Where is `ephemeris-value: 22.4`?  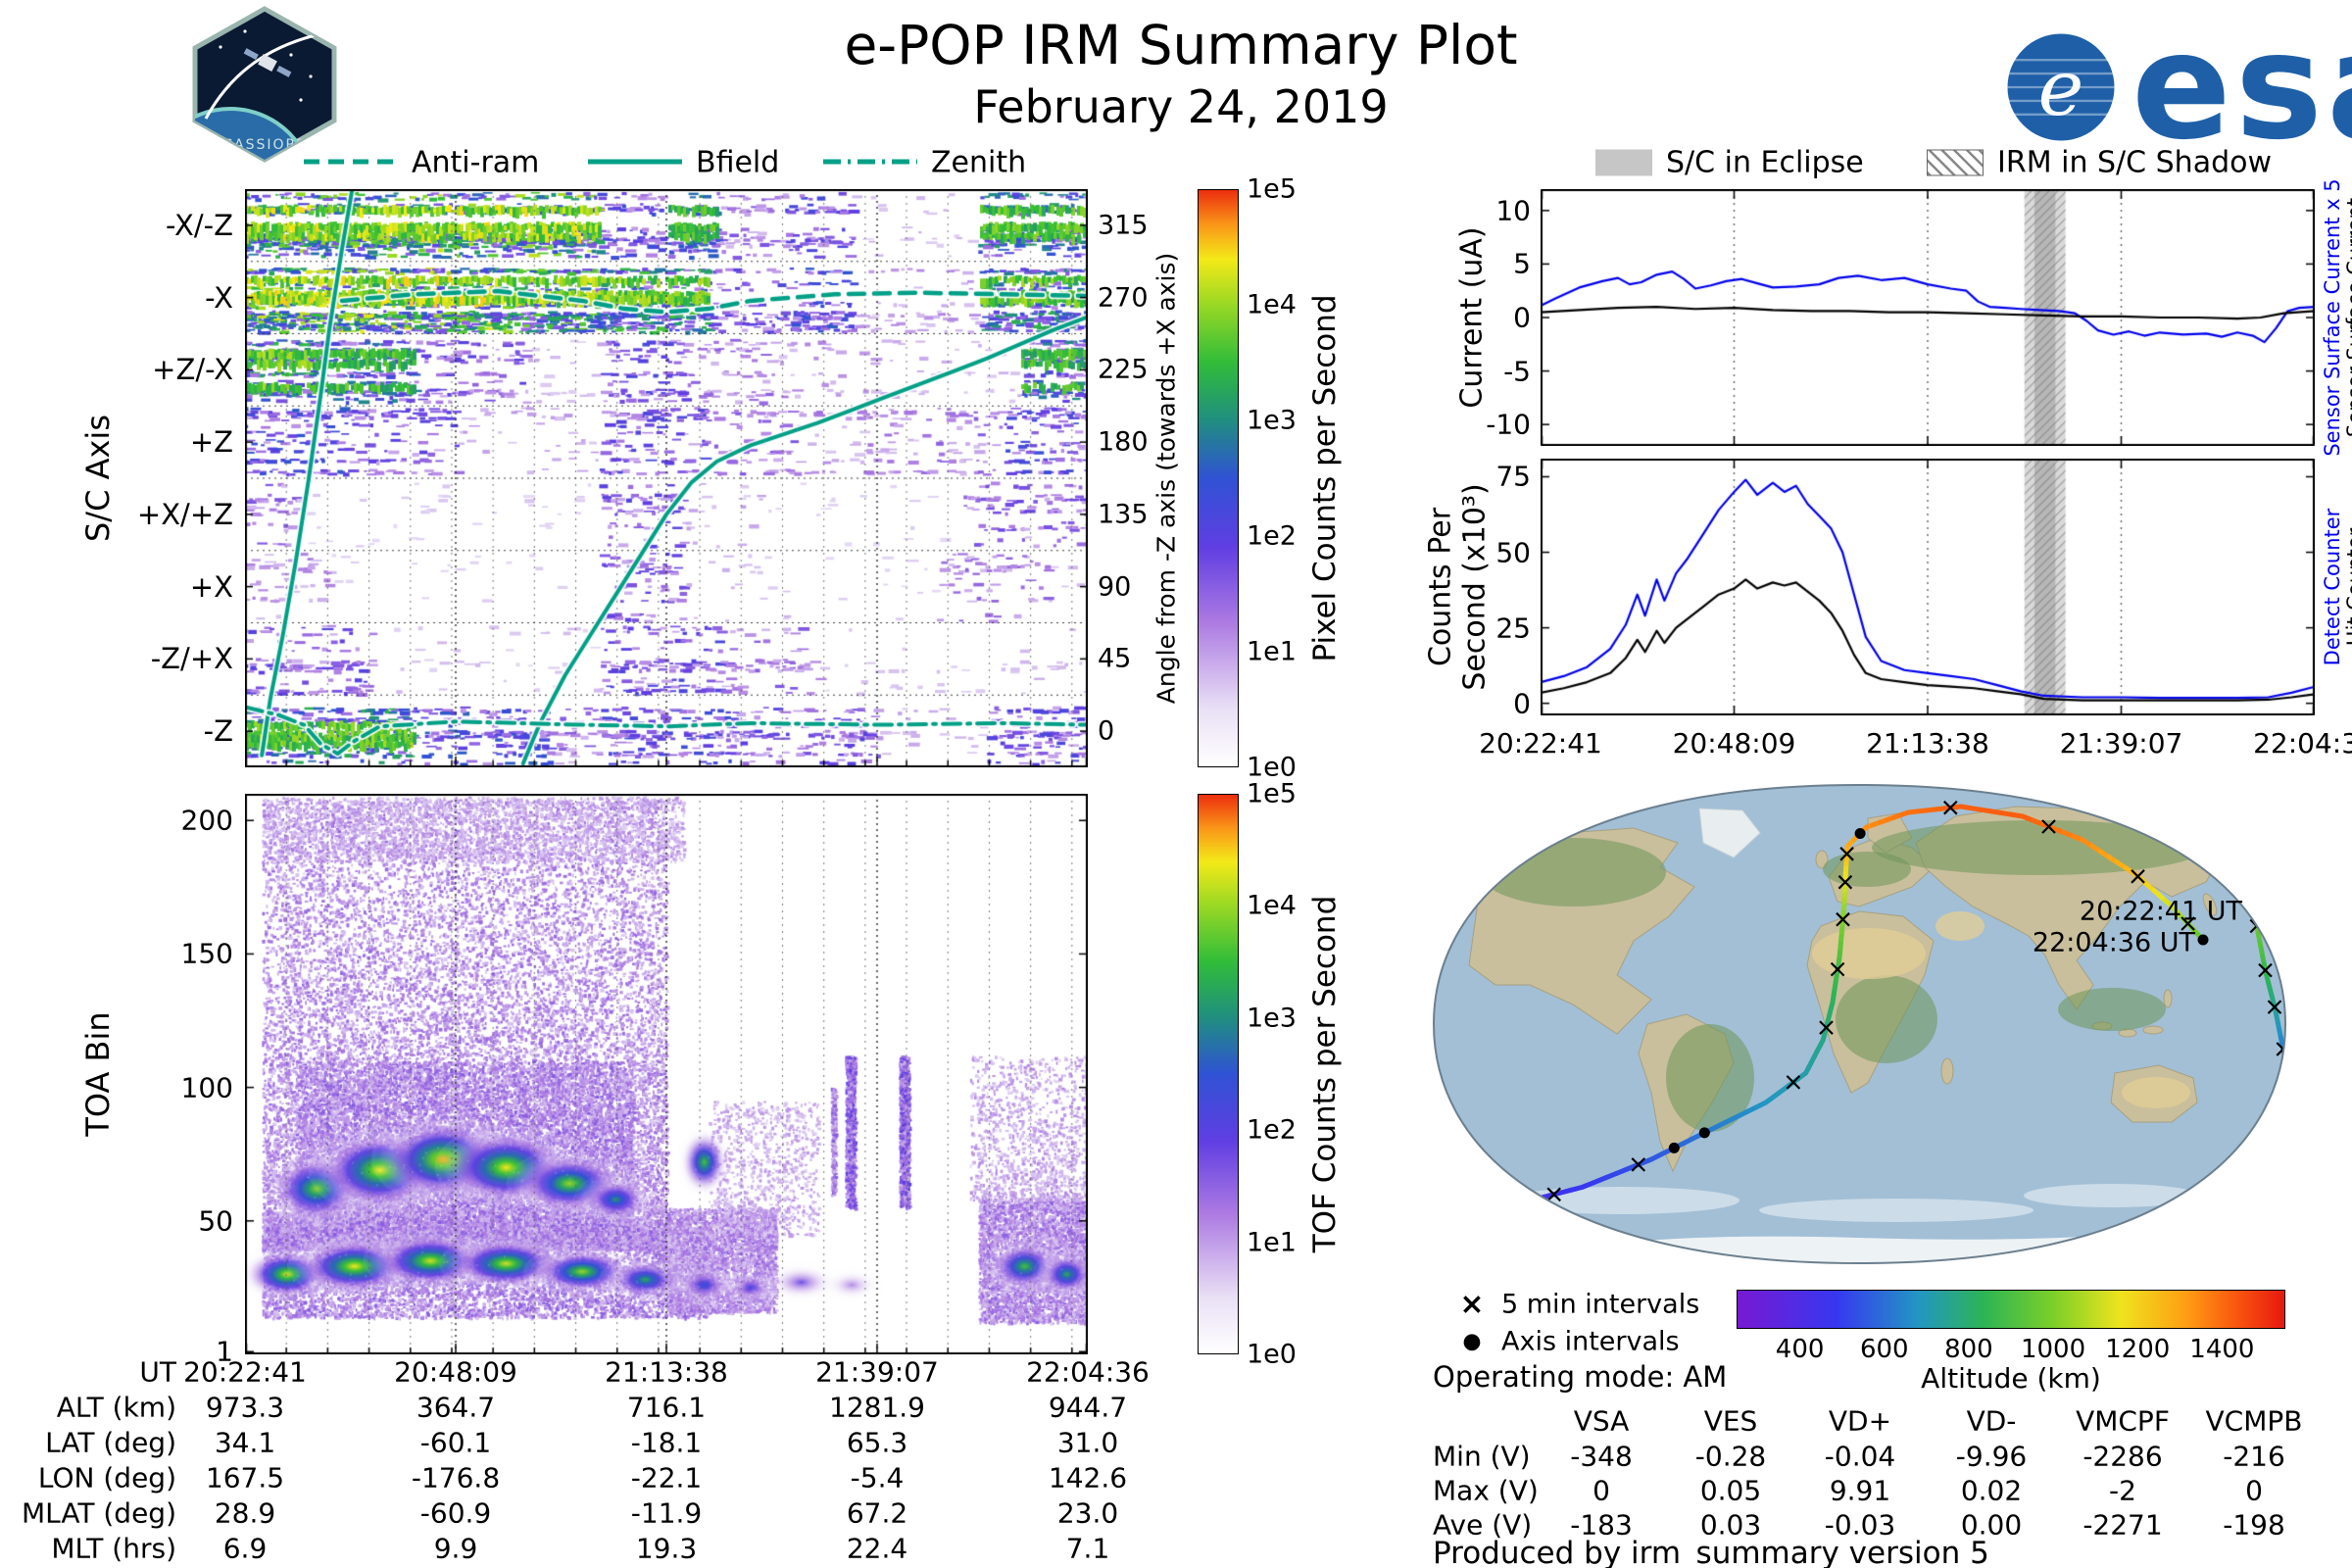
ephemeris-value: 22.4 is located at coordinates (877, 1548).